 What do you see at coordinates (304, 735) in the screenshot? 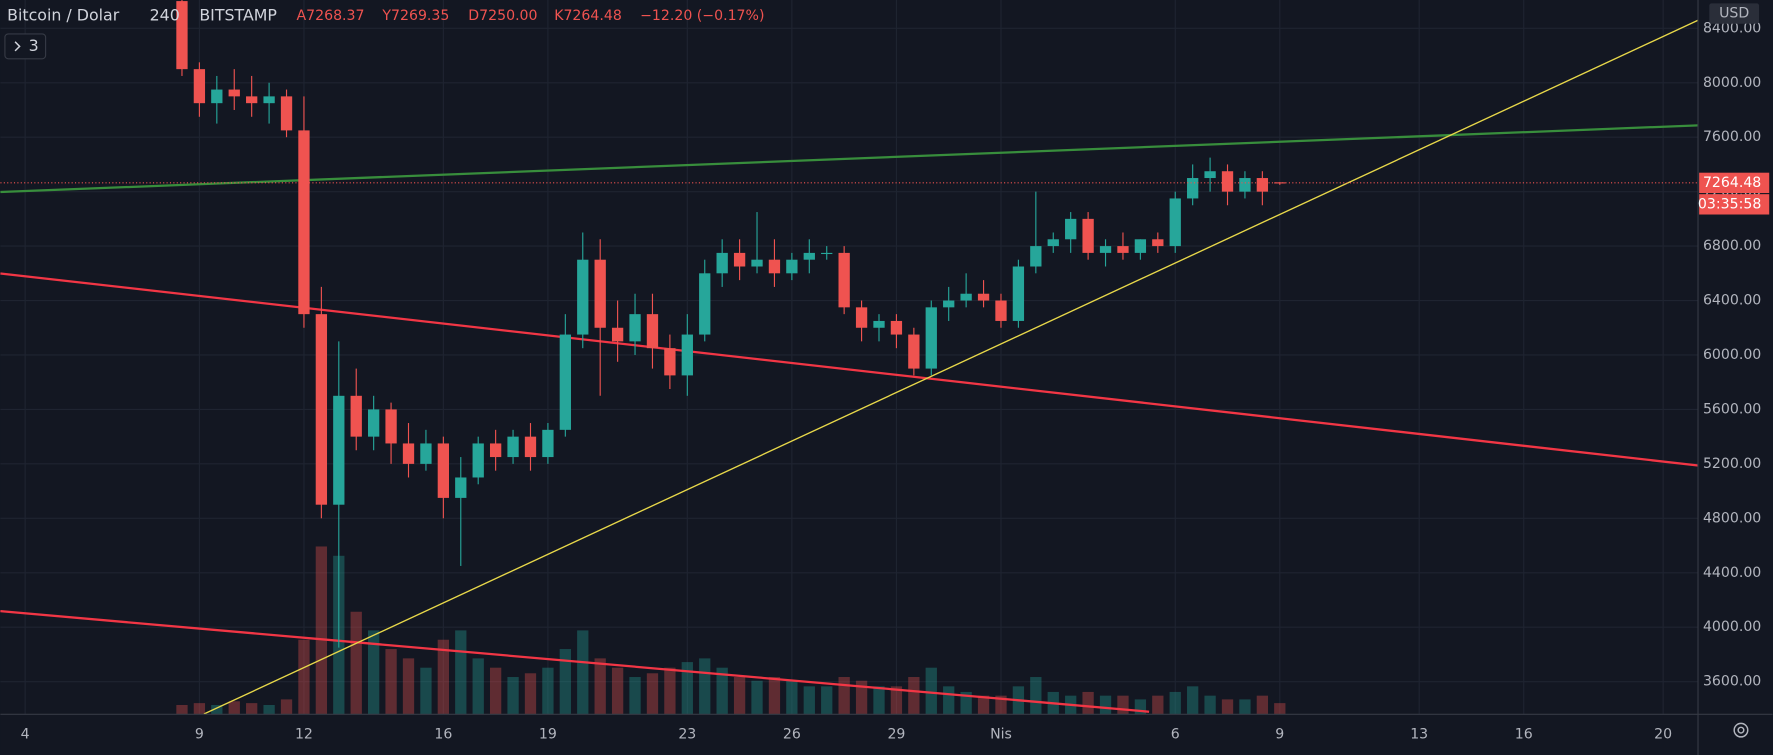
I see `x-tick-label: 12` at bounding box center [304, 735].